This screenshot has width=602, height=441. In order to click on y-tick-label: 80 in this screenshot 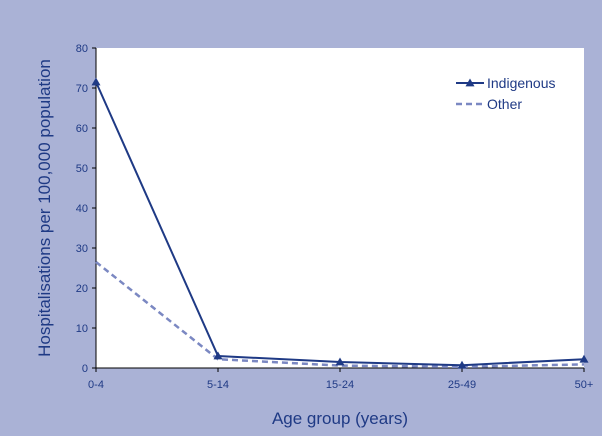, I will do `click(82, 49)`.